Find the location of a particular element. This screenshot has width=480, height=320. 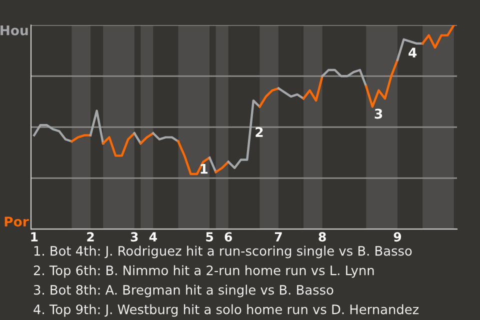

x-tick-label: 8 is located at coordinates (322, 237).